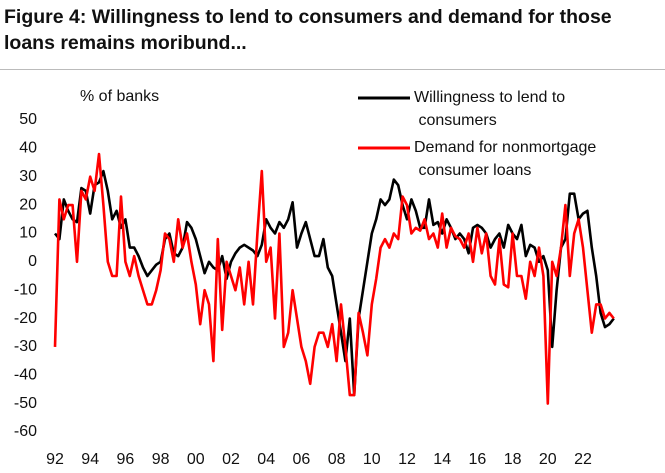 The image size is (665, 473). I want to click on title-rule, so click(332, 69).